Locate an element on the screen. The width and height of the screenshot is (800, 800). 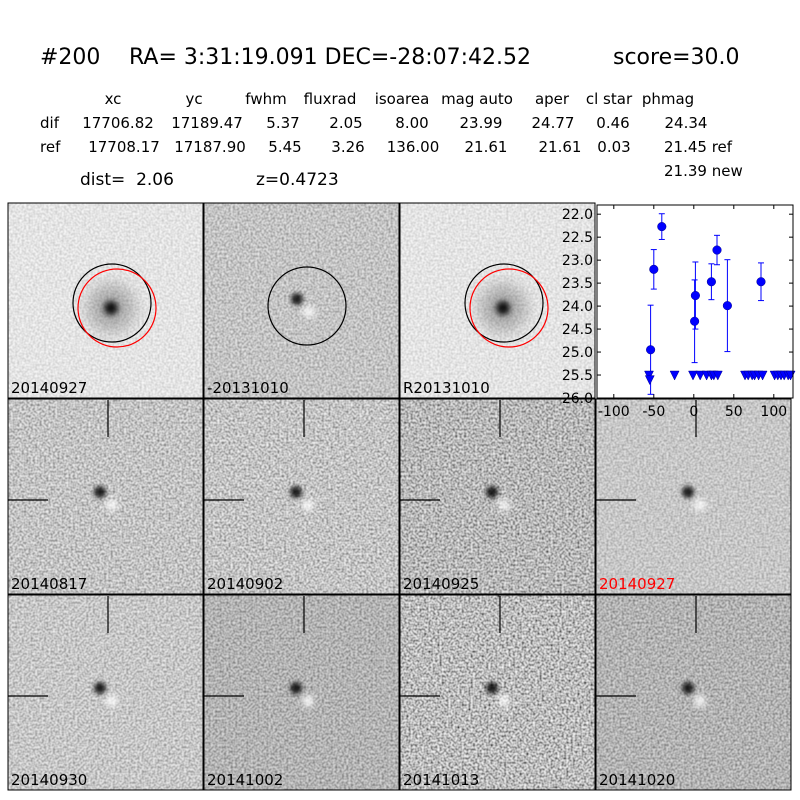
table-cell: 24.77 is located at coordinates (553, 123).